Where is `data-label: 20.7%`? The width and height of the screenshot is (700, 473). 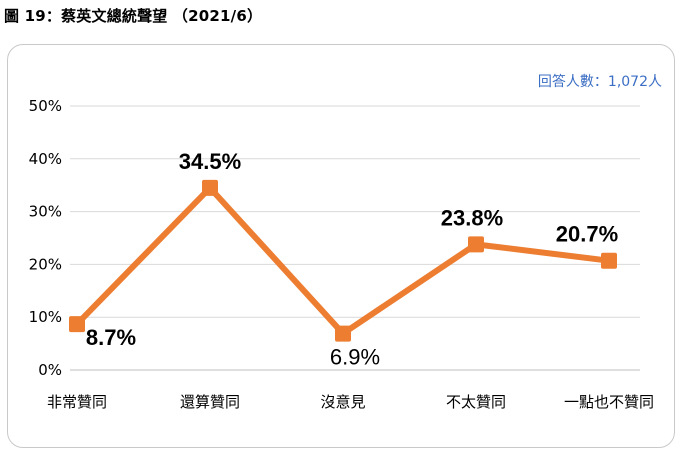 data-label: 20.7% is located at coordinates (587, 234).